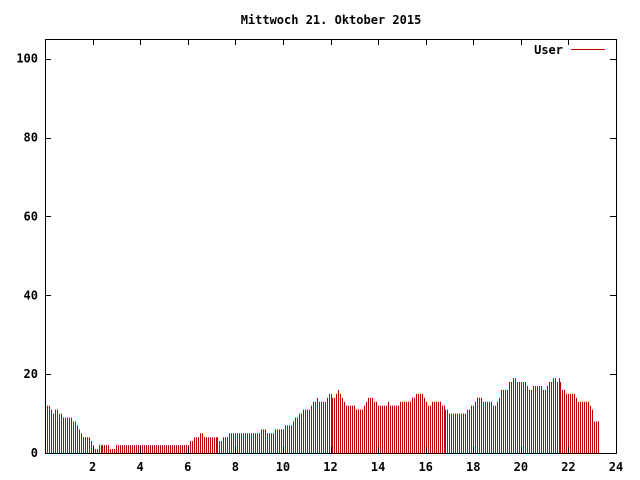  Describe the element at coordinates (569, 50) in the screenshot. I see `legend: User` at that location.